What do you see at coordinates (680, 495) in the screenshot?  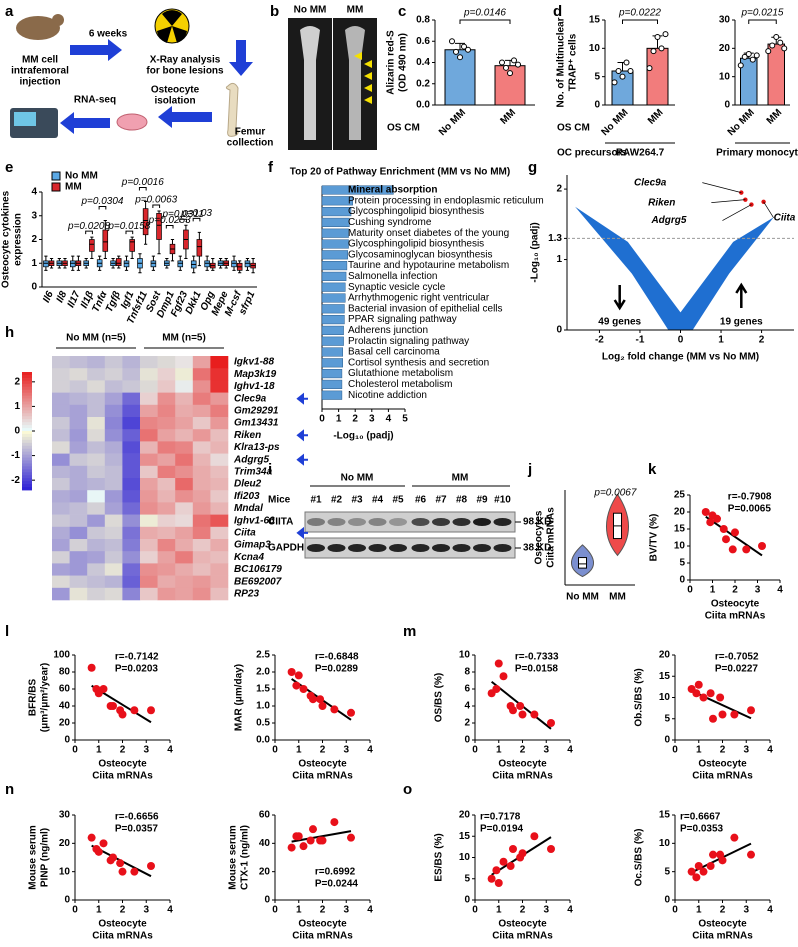 I see `y-tick-label: 25` at bounding box center [680, 495].